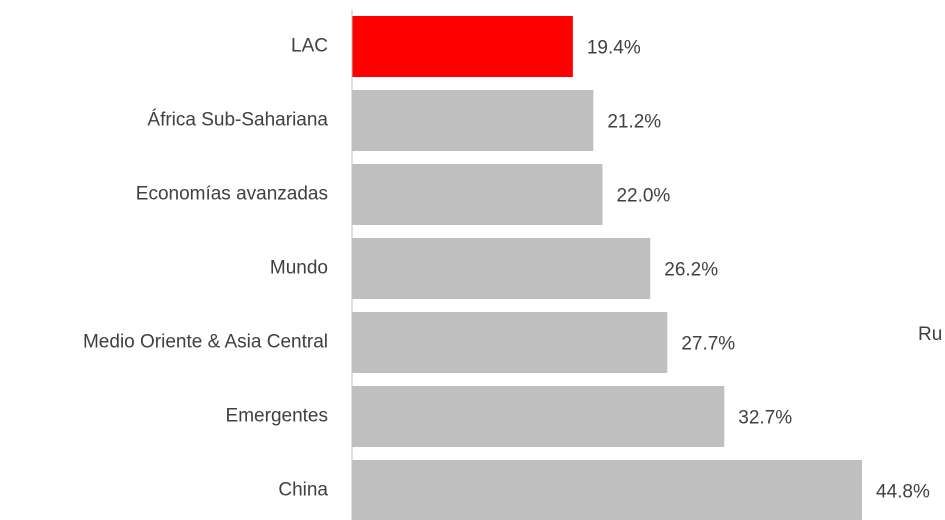 This screenshot has width=945, height=520. Describe the element at coordinates (277, 416) in the screenshot. I see `category-label: Emergentes` at that location.